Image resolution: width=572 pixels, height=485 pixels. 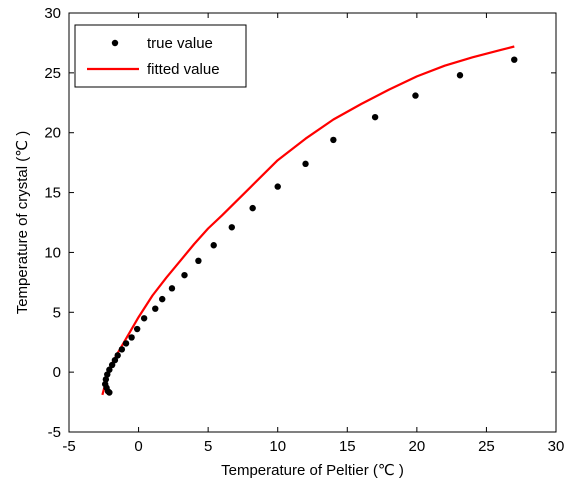 I want to click on x-tick-label: 5, so click(x=208, y=446).